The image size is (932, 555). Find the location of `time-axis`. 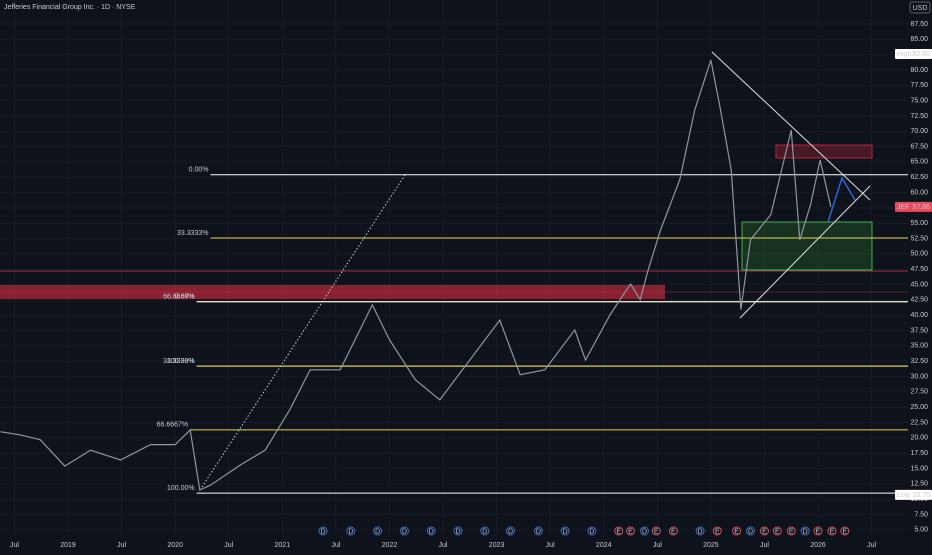

time-axis is located at coordinates (466, 544).